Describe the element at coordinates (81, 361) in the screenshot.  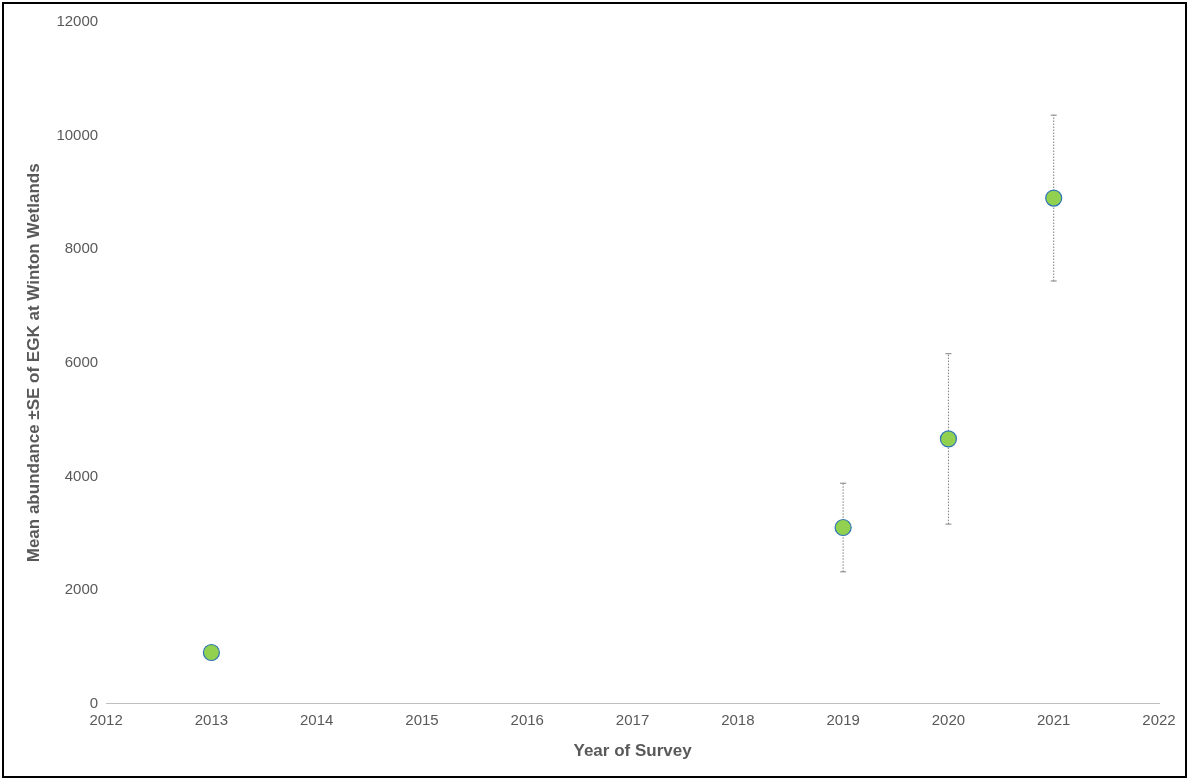
I see `y-tick-label: 6000` at that location.